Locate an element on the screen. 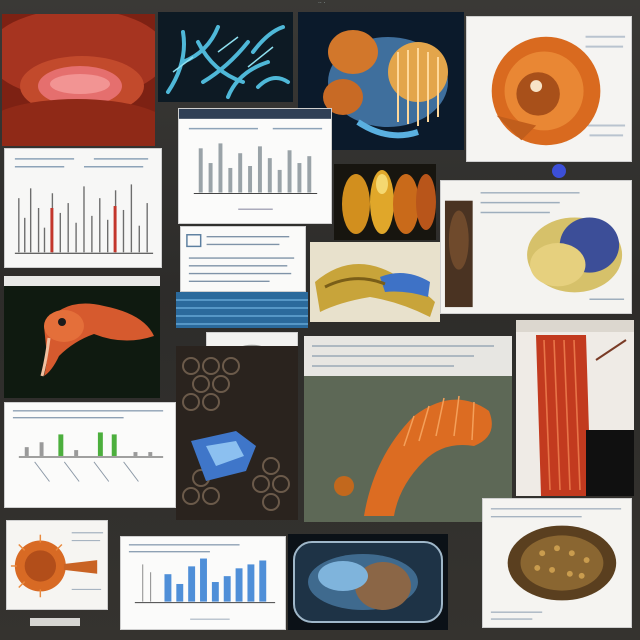 This screenshot has height=640, width=640. honeycomb-photo is located at coordinates (237, 433).